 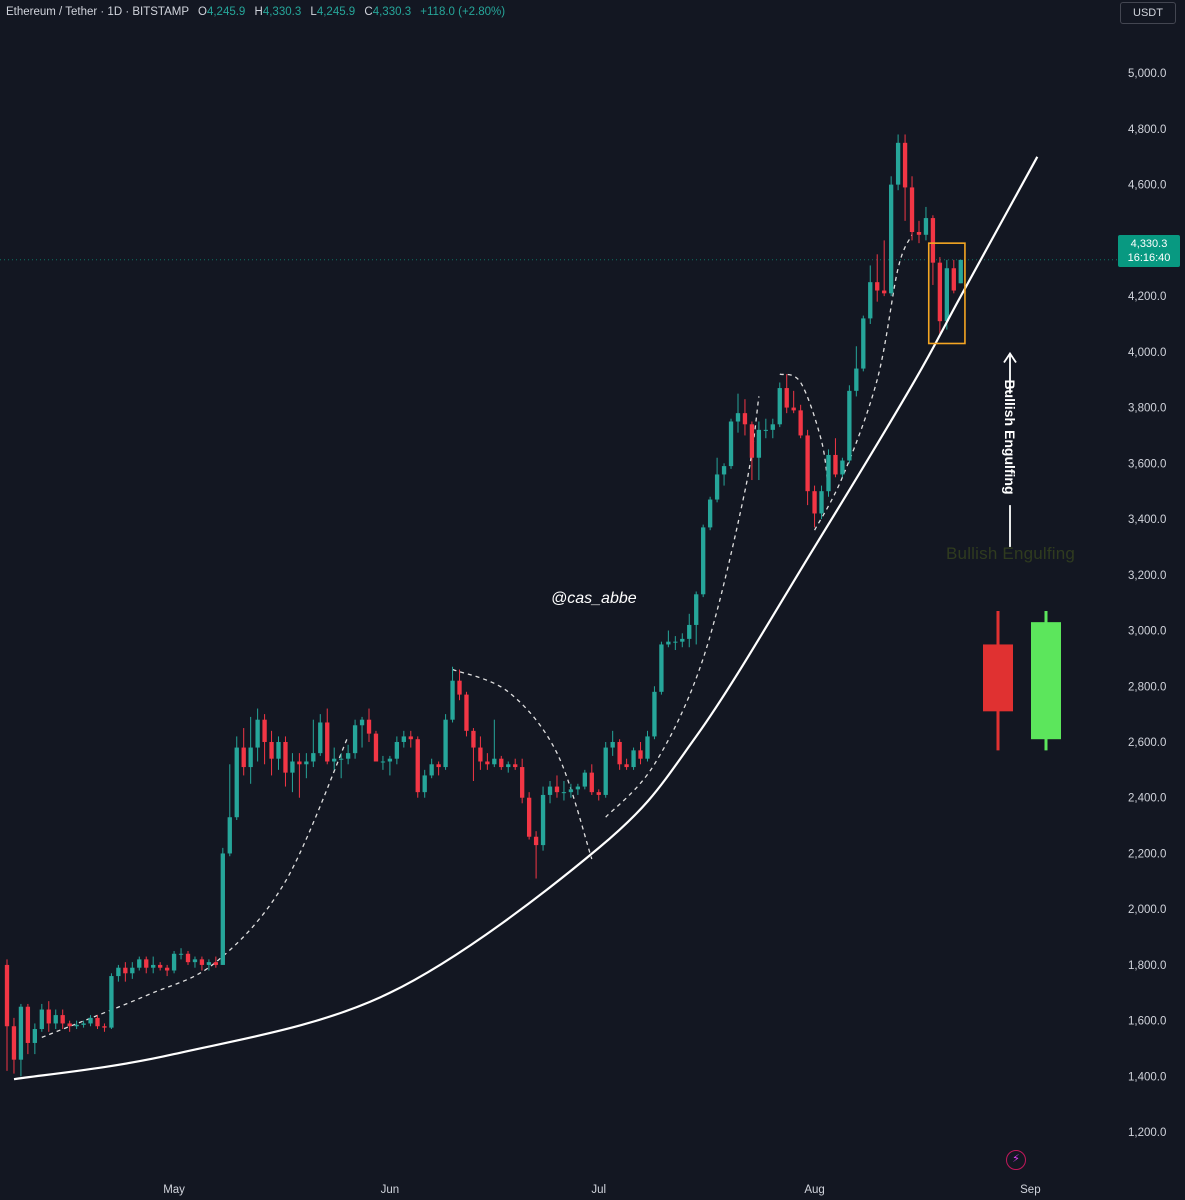 What do you see at coordinates (1147, 854) in the screenshot?
I see `y-axis-tick-label: 2,200.0` at bounding box center [1147, 854].